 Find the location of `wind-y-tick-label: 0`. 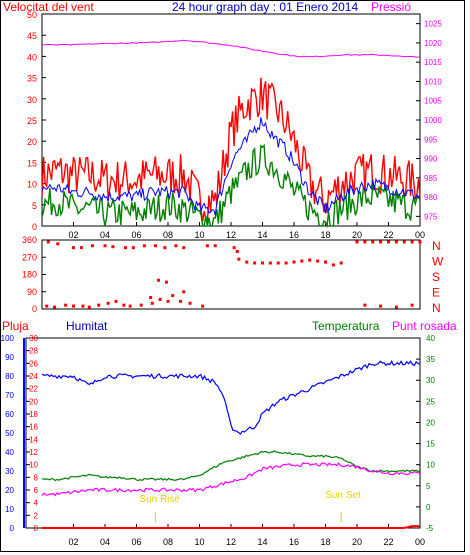

wind-y-tick-label: 0 is located at coordinates (34, 227).